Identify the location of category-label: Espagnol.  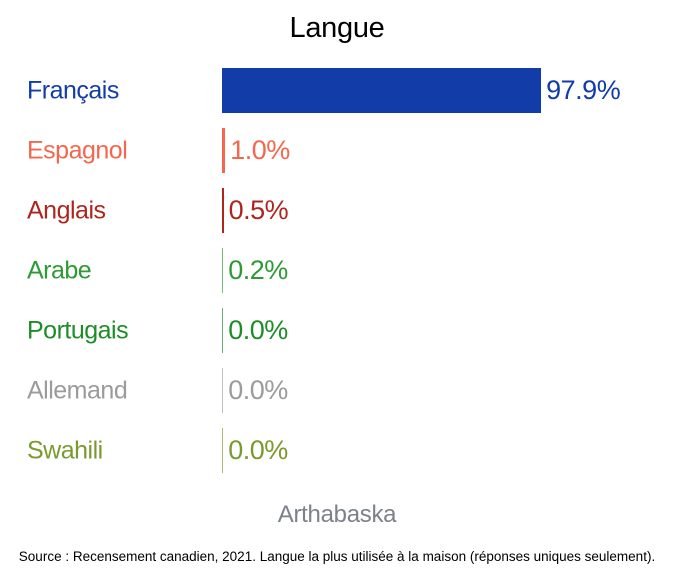
(77, 150).